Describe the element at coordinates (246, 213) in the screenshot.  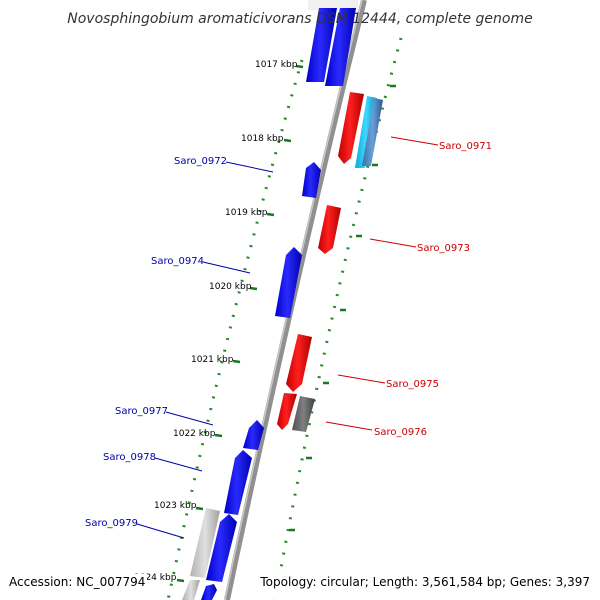
I see `kbp-label-1019: 1019 kbp` at that location.